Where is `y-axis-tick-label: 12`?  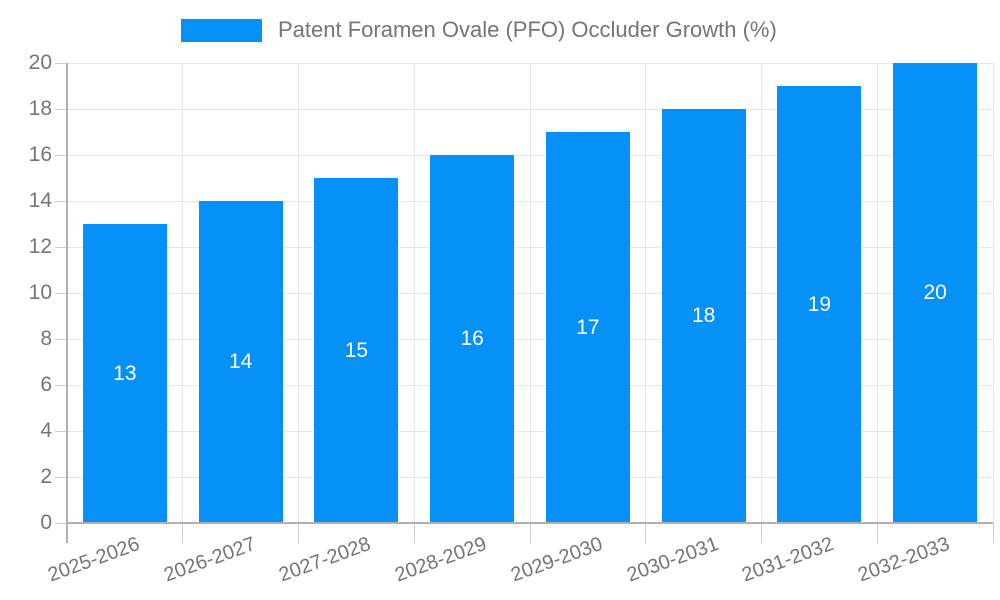
y-axis-tick-label: 12 is located at coordinates (40, 246).